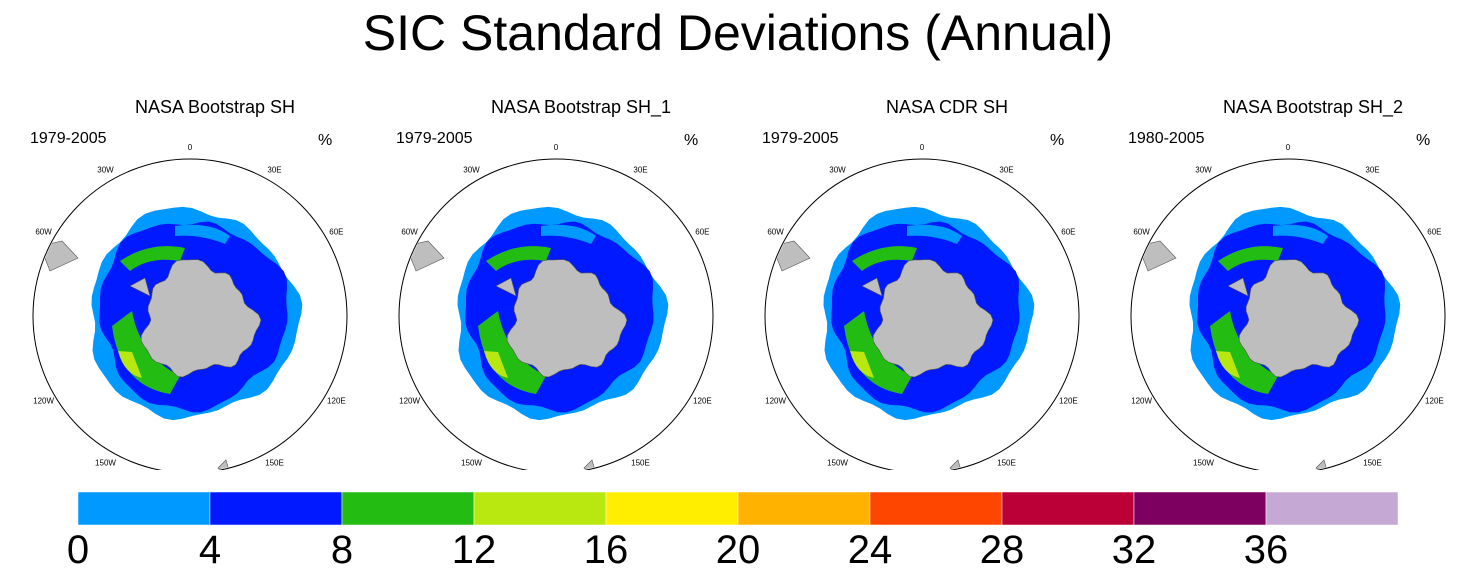  I want to click on colorbar, so click(738, 509).